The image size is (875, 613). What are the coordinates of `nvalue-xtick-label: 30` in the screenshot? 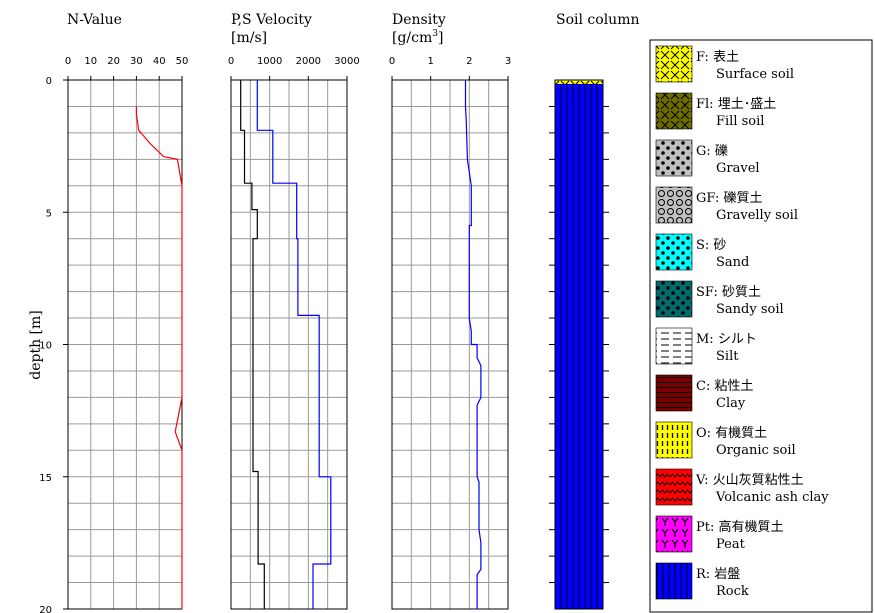 It's located at (136, 61).